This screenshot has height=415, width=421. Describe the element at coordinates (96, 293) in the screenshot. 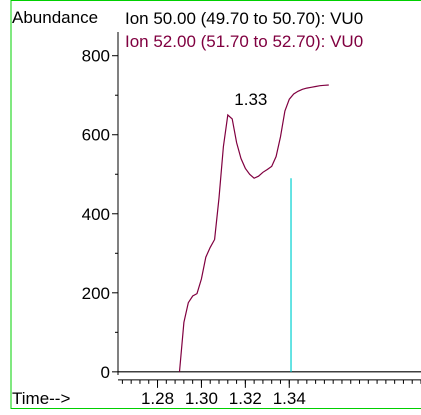

I see `y-tick-label: 200` at that location.